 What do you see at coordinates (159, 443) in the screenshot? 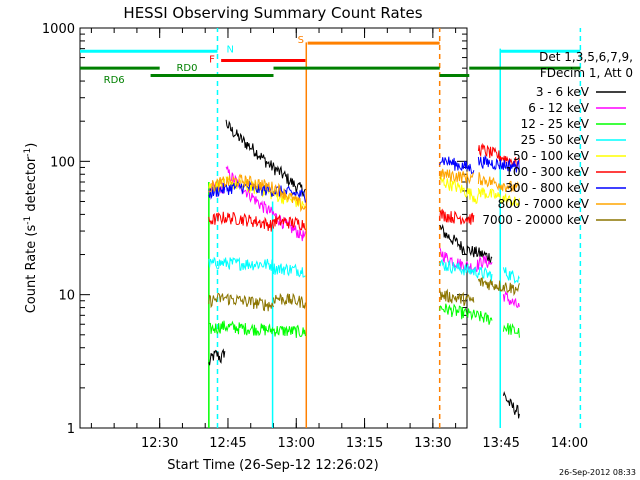
I see `x-tick-label: 12:30` at bounding box center [159, 443].